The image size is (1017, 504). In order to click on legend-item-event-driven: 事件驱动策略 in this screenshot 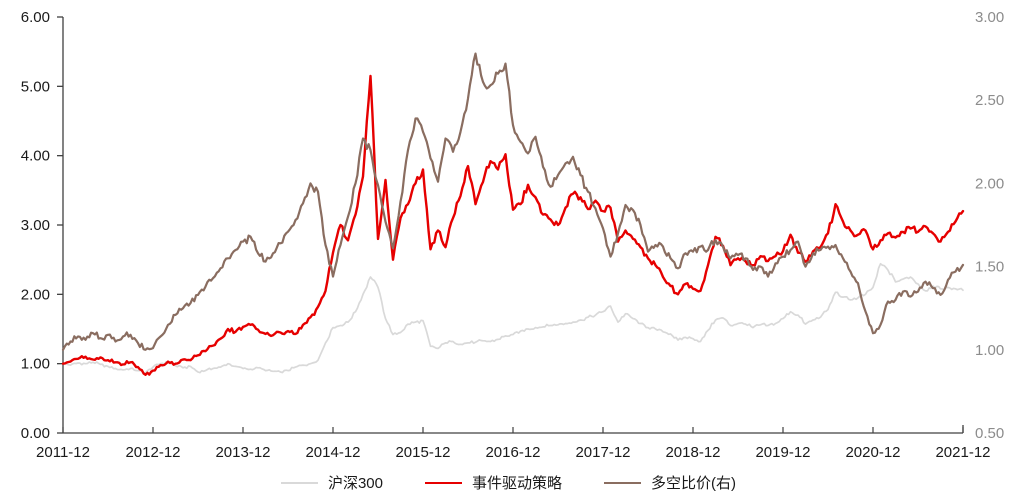, I will do `click(493, 483)`.